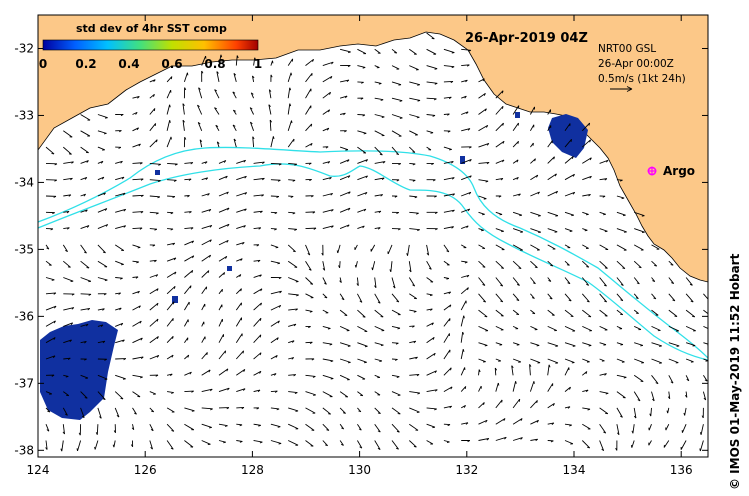  Describe the element at coordinates (679, 171) in the screenshot. I see `argo-label: Argo` at that location.